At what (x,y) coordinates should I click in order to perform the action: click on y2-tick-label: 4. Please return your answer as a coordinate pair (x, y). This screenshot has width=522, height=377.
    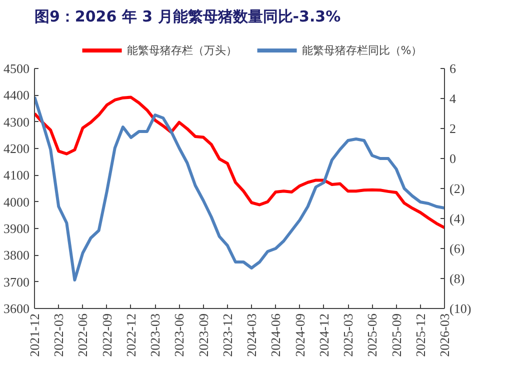
    Looking at the image, I should click on (453, 98).